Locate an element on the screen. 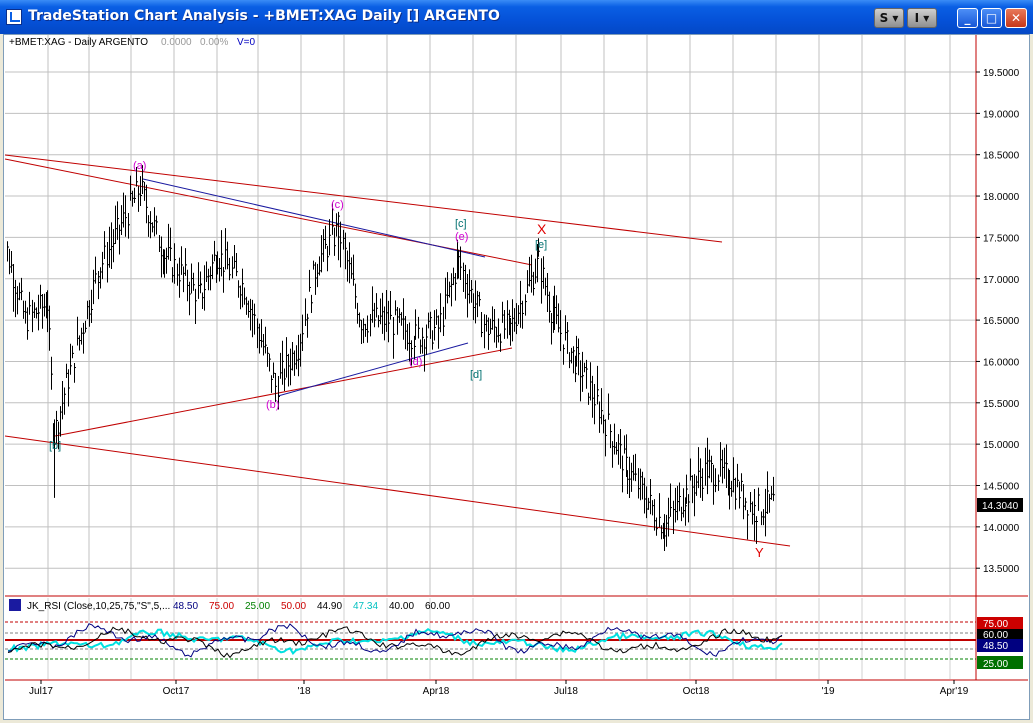 This screenshot has width=1033, height=723. indicator-value: 48.50 is located at coordinates (185, 606).